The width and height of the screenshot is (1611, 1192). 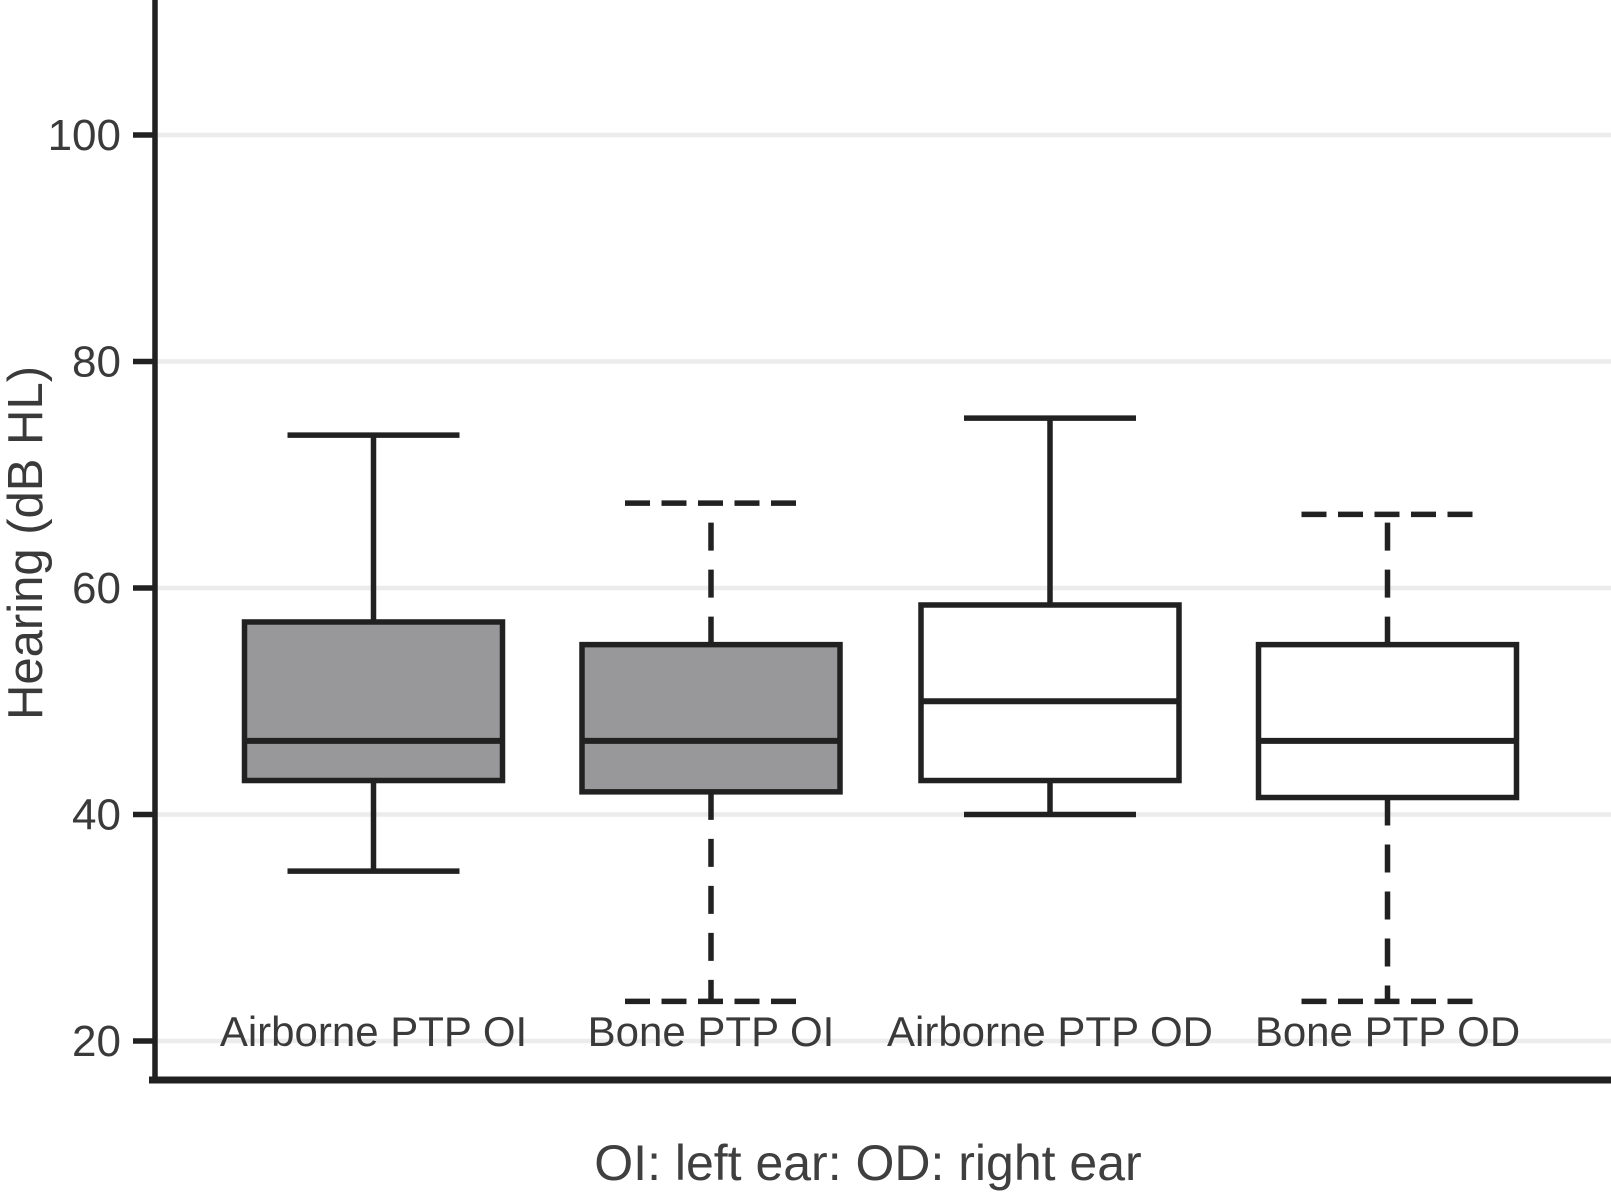 What do you see at coordinates (96, 588) in the screenshot?
I see `y-tick-label-60: 60` at bounding box center [96, 588].